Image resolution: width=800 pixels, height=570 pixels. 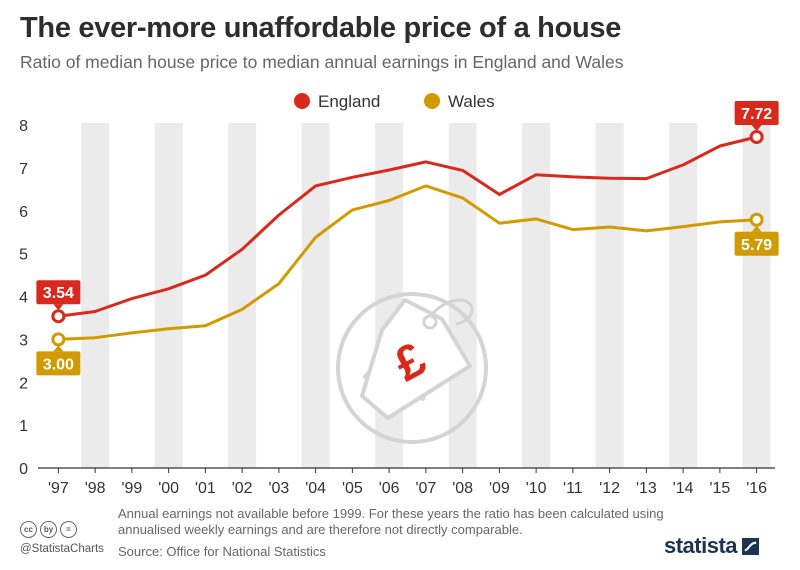 I want to click on wales-start-point, so click(x=58, y=339).